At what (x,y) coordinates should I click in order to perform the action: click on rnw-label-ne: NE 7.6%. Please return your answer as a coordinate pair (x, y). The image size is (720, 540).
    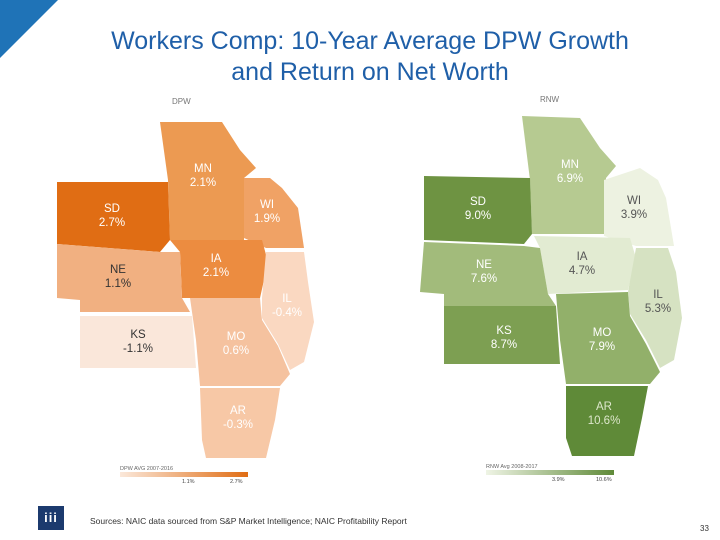
    Looking at the image, I should click on (484, 272).